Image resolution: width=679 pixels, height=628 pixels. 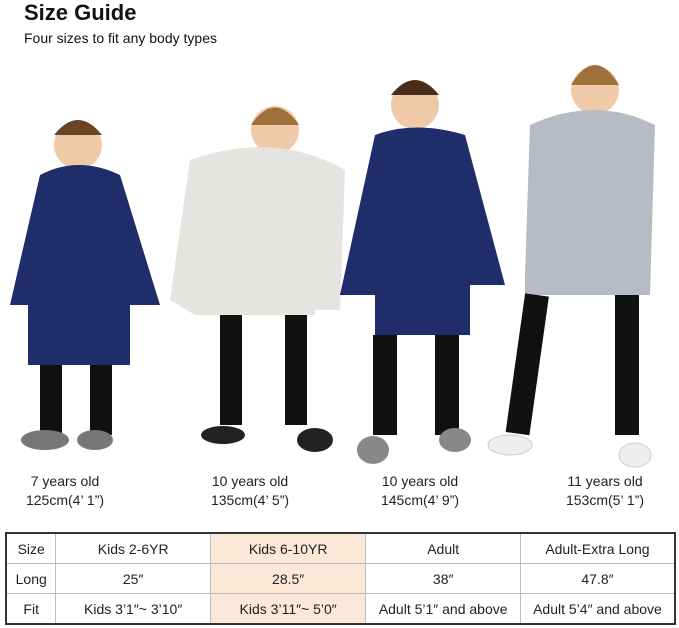 What do you see at coordinates (420, 491) in the screenshot?
I see `model-caption-3: 10 years old 145cm(4’ 9”)` at bounding box center [420, 491].